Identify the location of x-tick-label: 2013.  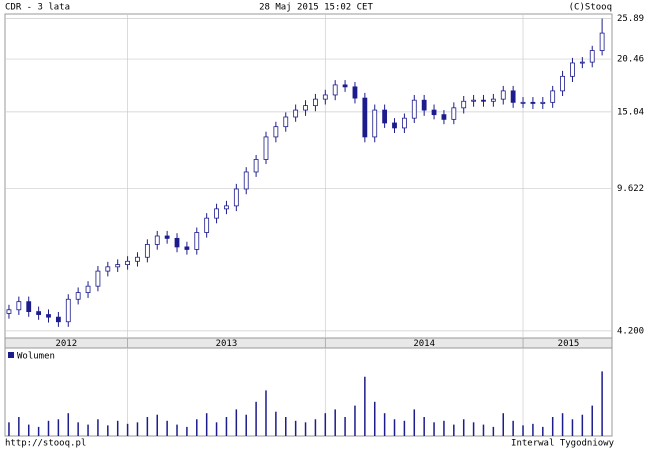
(227, 344).